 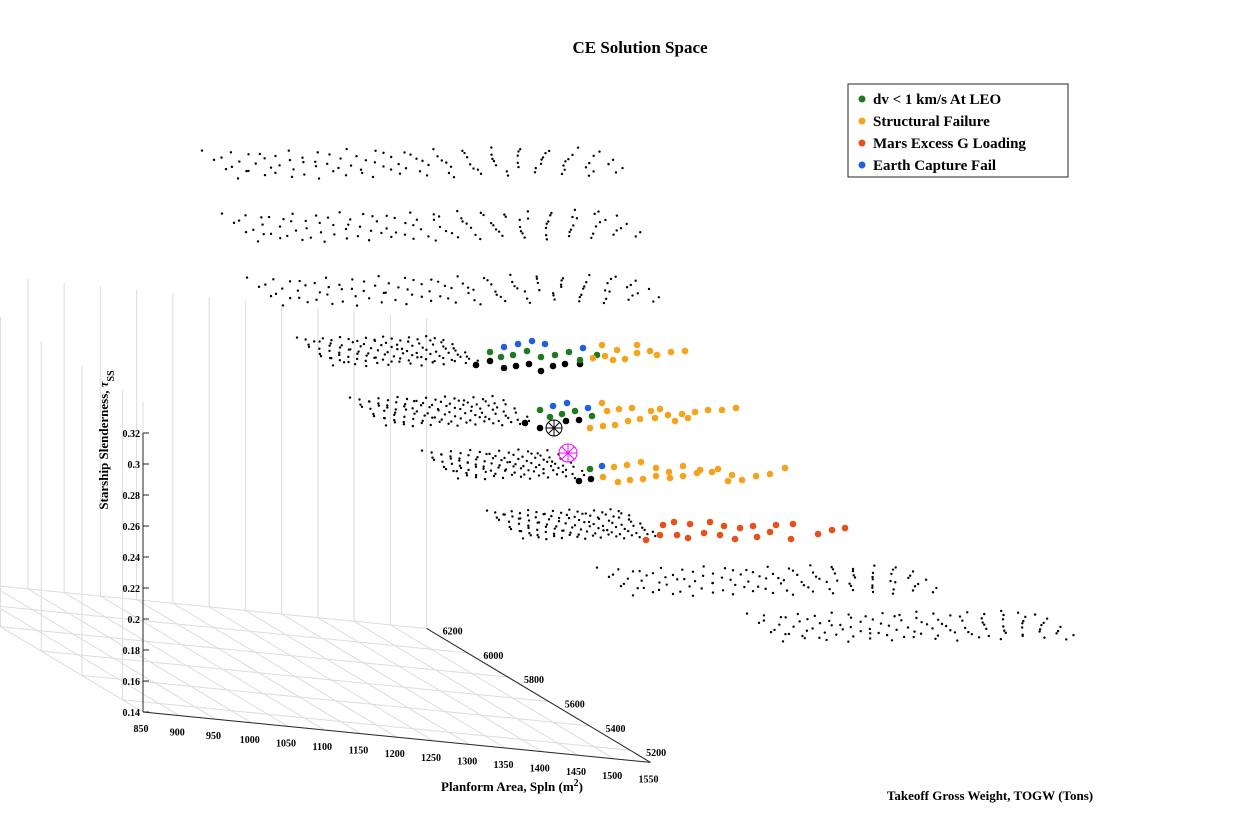 I want to click on z-tick-label: 0.24, so click(x=132, y=558).